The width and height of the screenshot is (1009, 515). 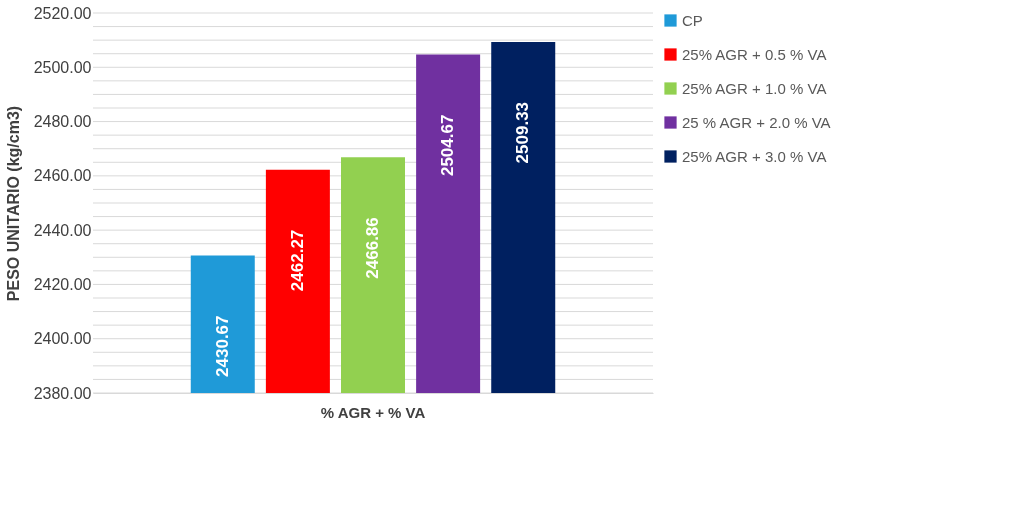 What do you see at coordinates (62, 393) in the screenshot?
I see `y-tick-label: 2380.00` at bounding box center [62, 393].